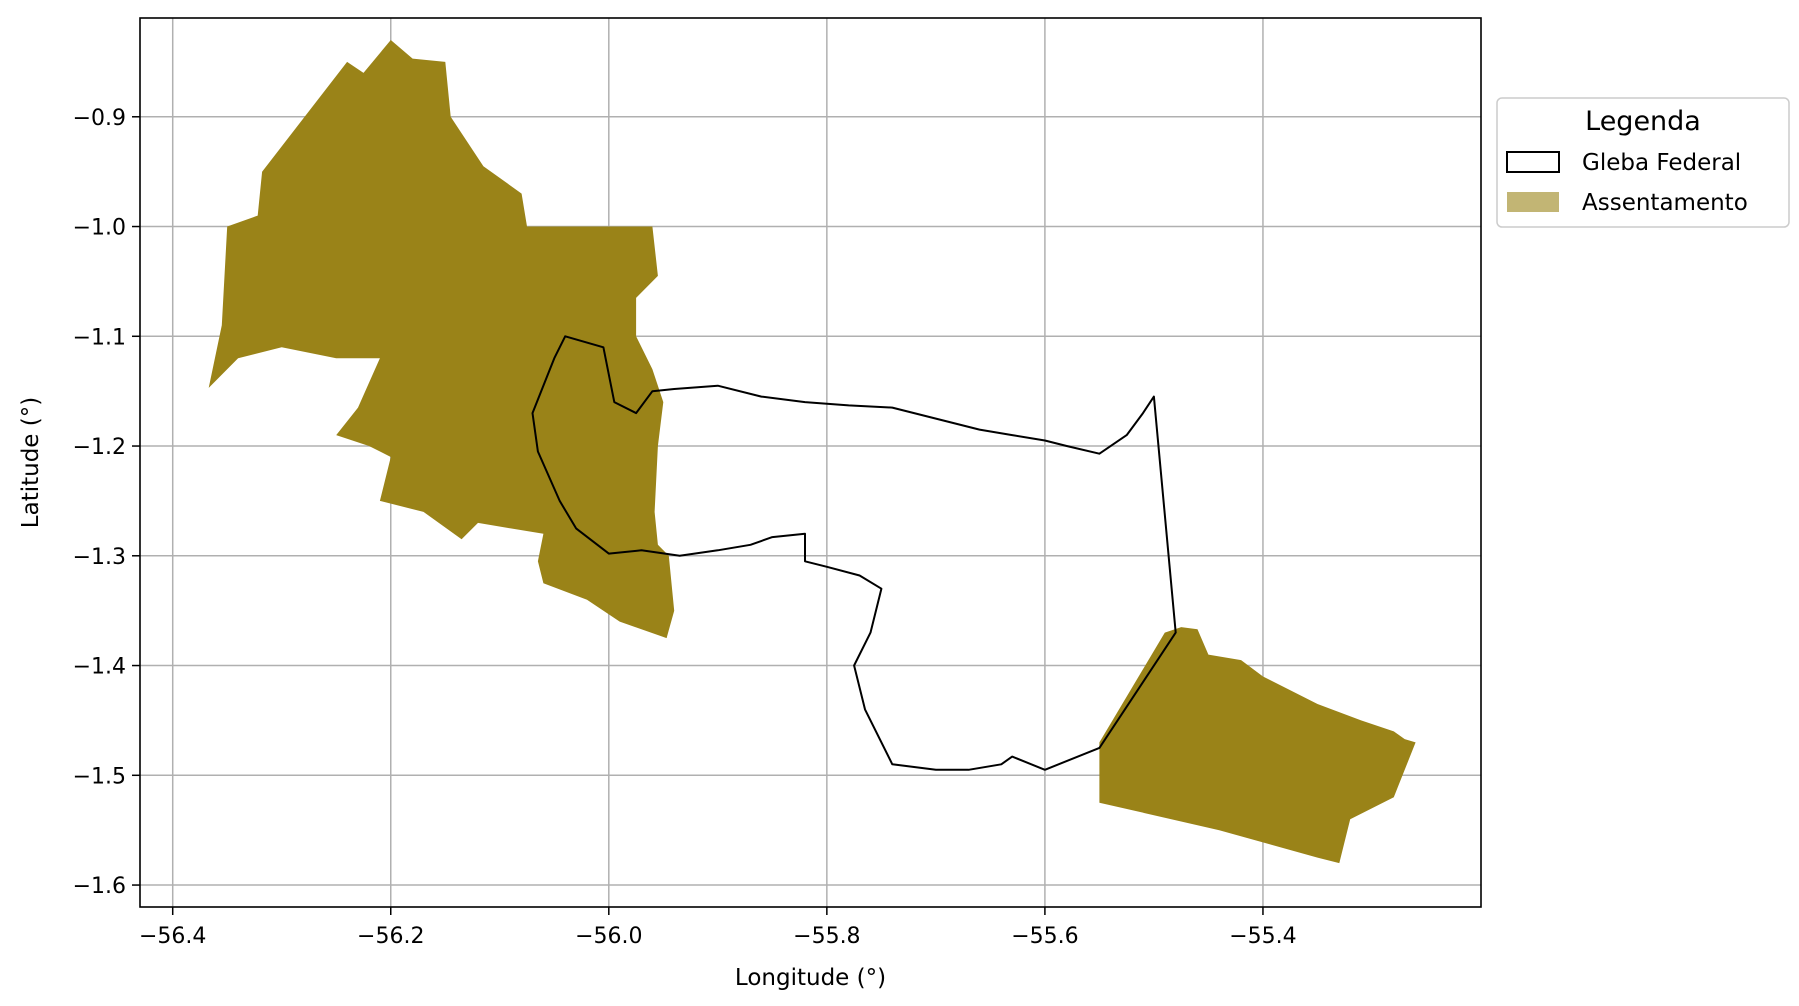 Image resolution: width=1799 pixels, height=1006 pixels. What do you see at coordinates (31, 462) in the screenshot?
I see `y-axis-label: Latitude (°)` at bounding box center [31, 462].